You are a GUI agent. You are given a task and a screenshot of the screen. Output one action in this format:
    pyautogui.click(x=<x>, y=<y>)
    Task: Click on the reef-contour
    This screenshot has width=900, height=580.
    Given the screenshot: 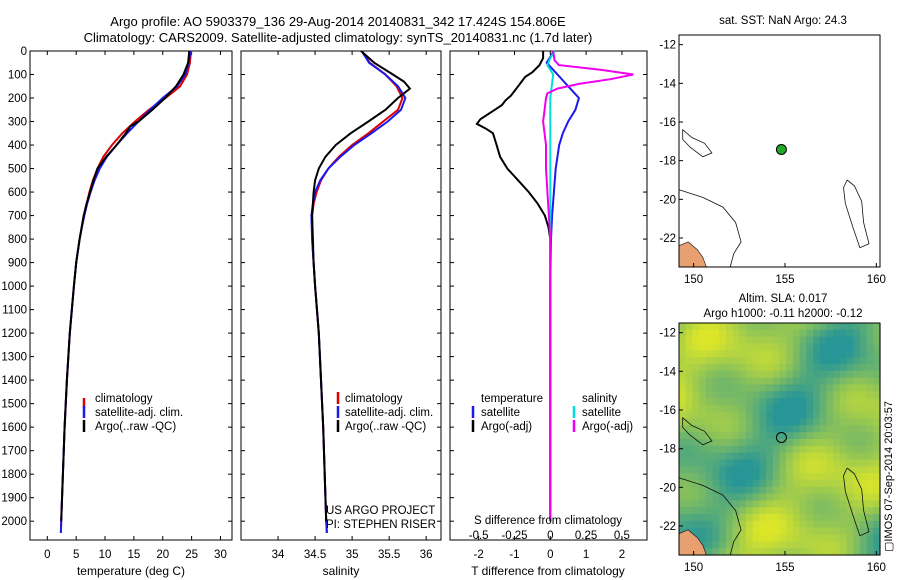 What is the action you would take?
    pyautogui.click(x=856, y=214)
    